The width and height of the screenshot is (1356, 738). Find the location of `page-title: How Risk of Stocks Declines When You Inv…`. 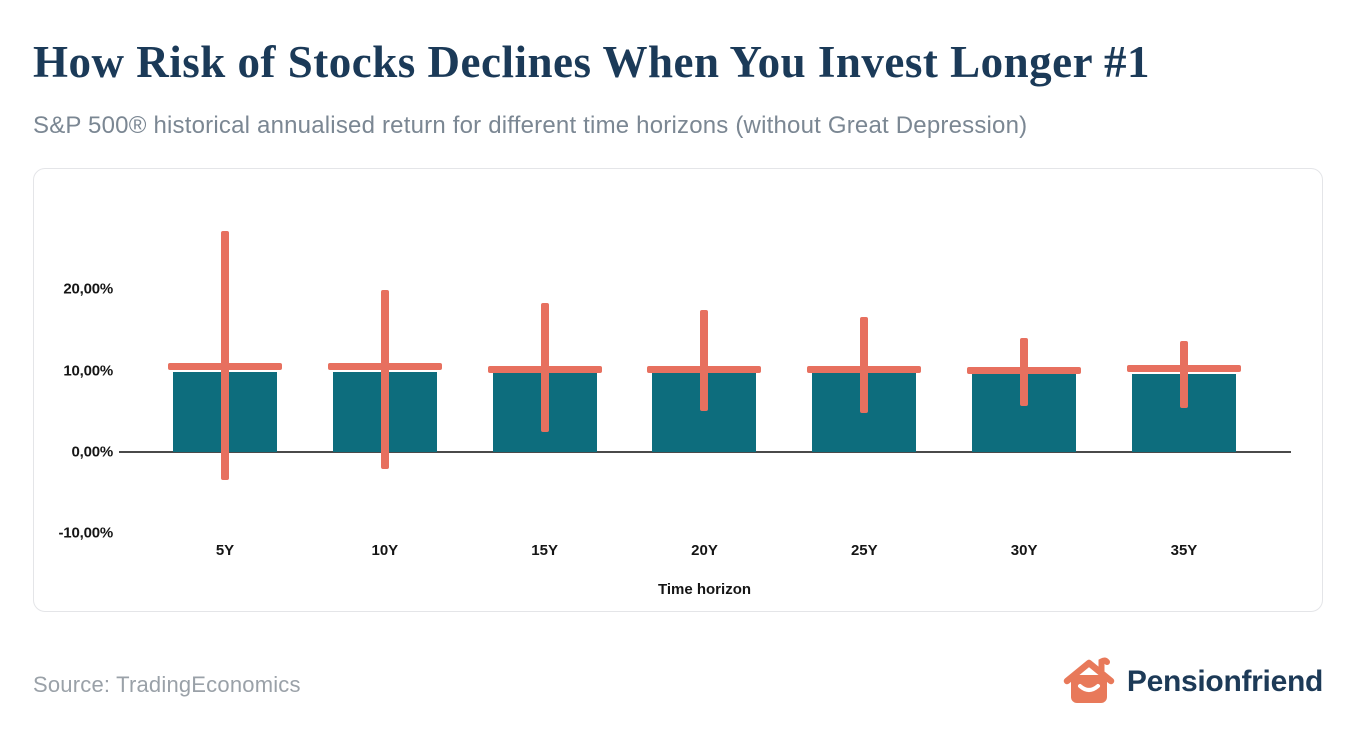

page-title: How Risk of Stocks Declines When You Inv… is located at coordinates (592, 62).